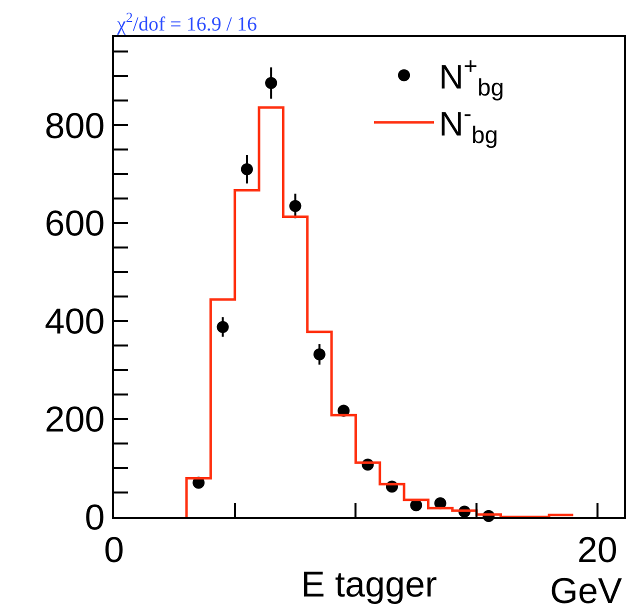 The height and width of the screenshot is (614, 629). What do you see at coordinates (186, 23) in the screenshot?
I see `text: χ$^{2}$/dof = 16.9 / 16` at bounding box center [186, 23].